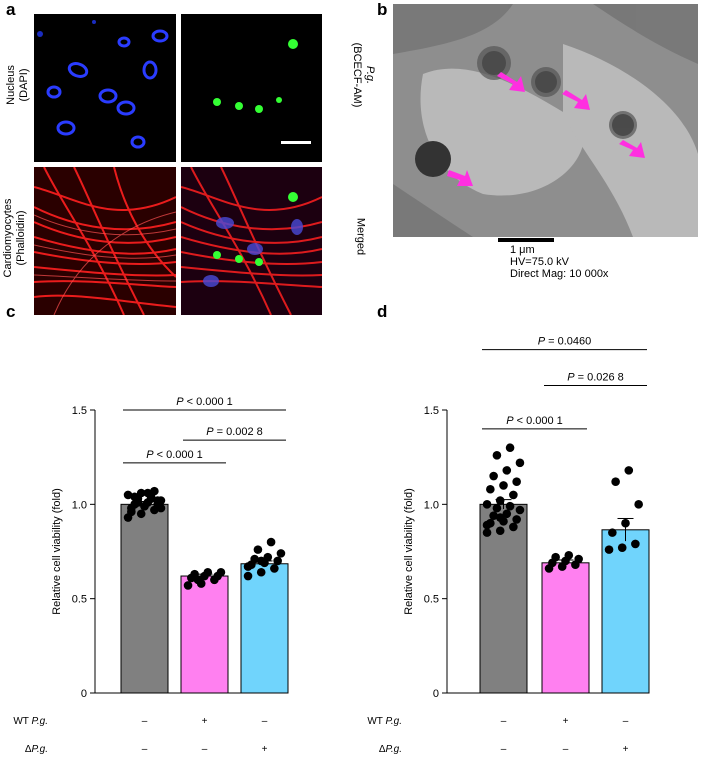  What do you see at coordinates (360, 236) in the screenshot?
I see `merged-label: Merged` at bounding box center [360, 236].